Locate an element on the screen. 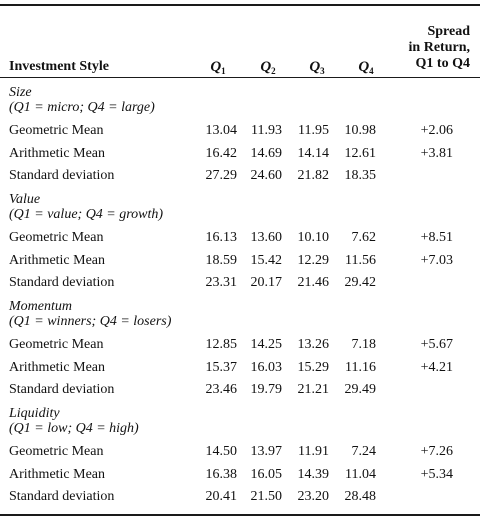 Image resolution: width=480 pixels, height=519 pixels. cell-q4: 11.04 is located at coordinates (360, 474).